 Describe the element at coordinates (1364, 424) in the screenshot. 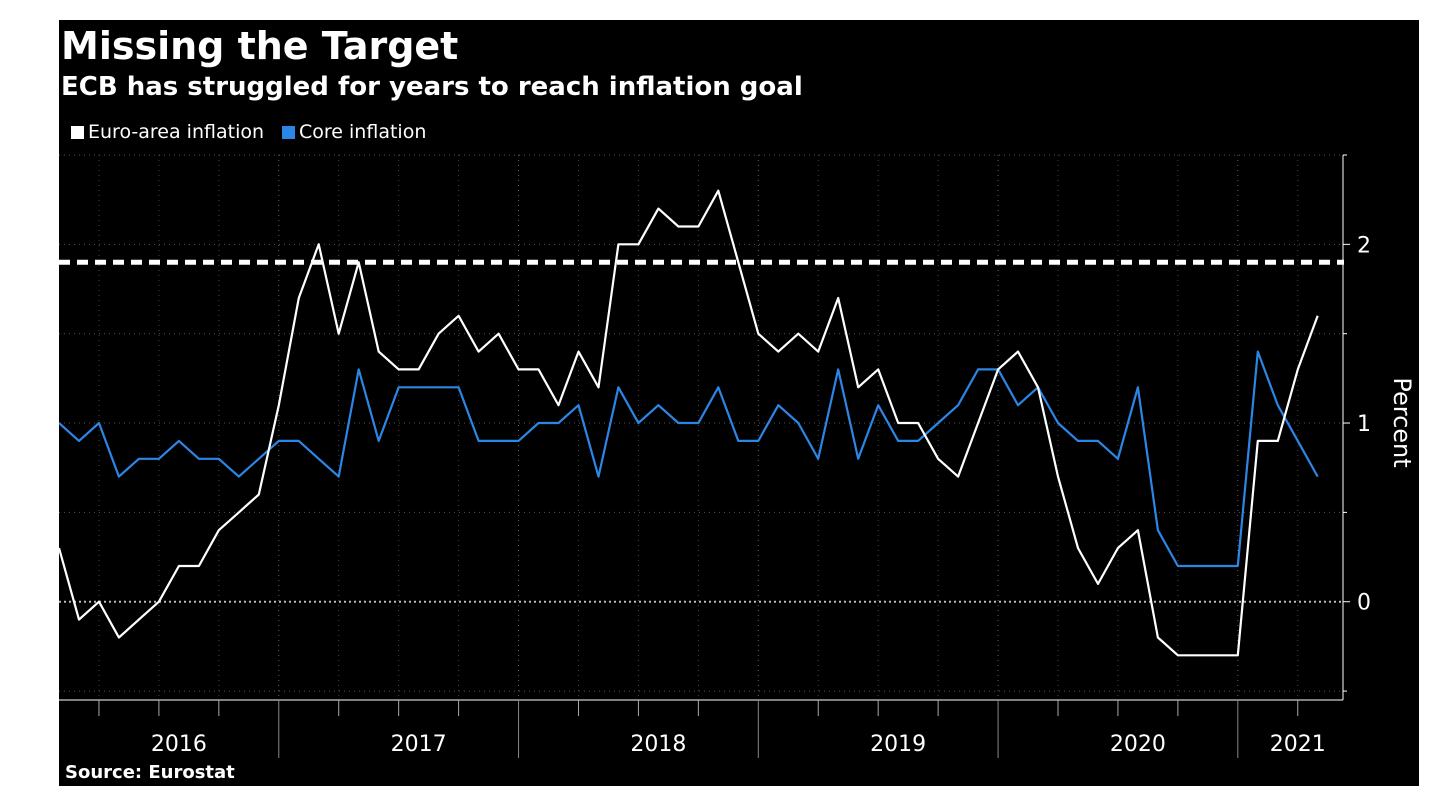

I see `y-tick-label: 1` at that location.